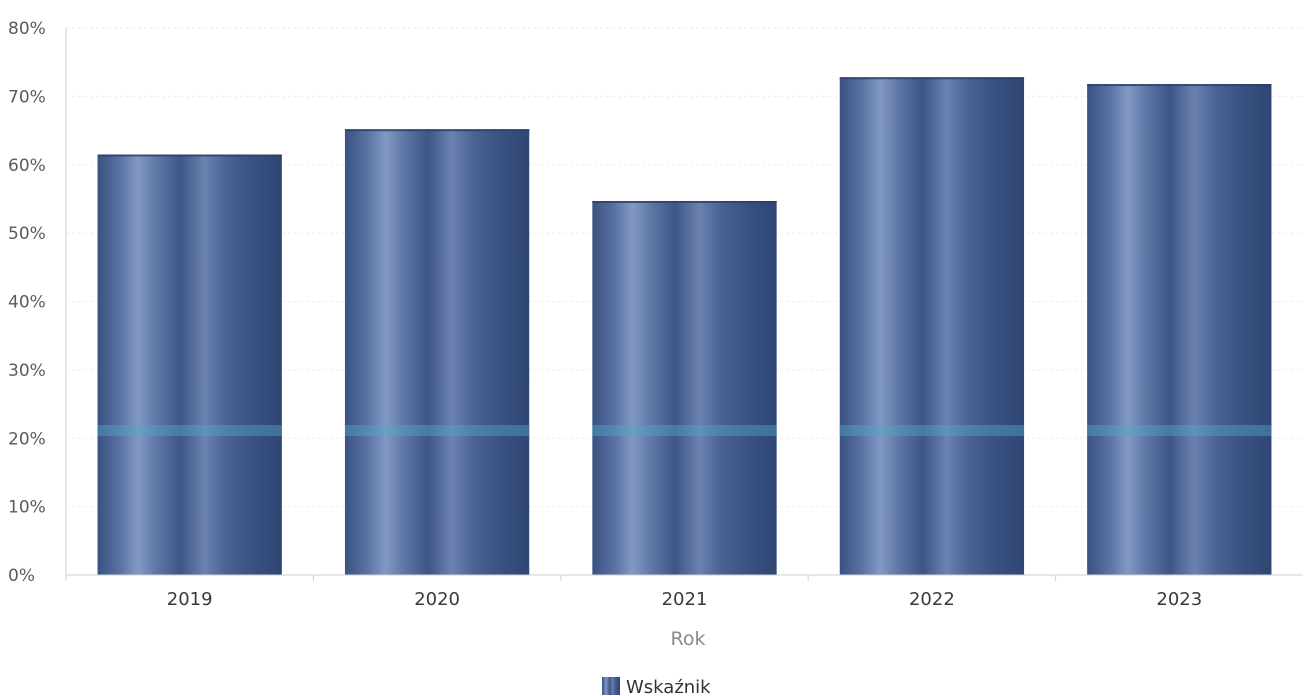  What do you see at coordinates (437, 130) in the screenshot?
I see `bar-top-edge-2020` at bounding box center [437, 130].